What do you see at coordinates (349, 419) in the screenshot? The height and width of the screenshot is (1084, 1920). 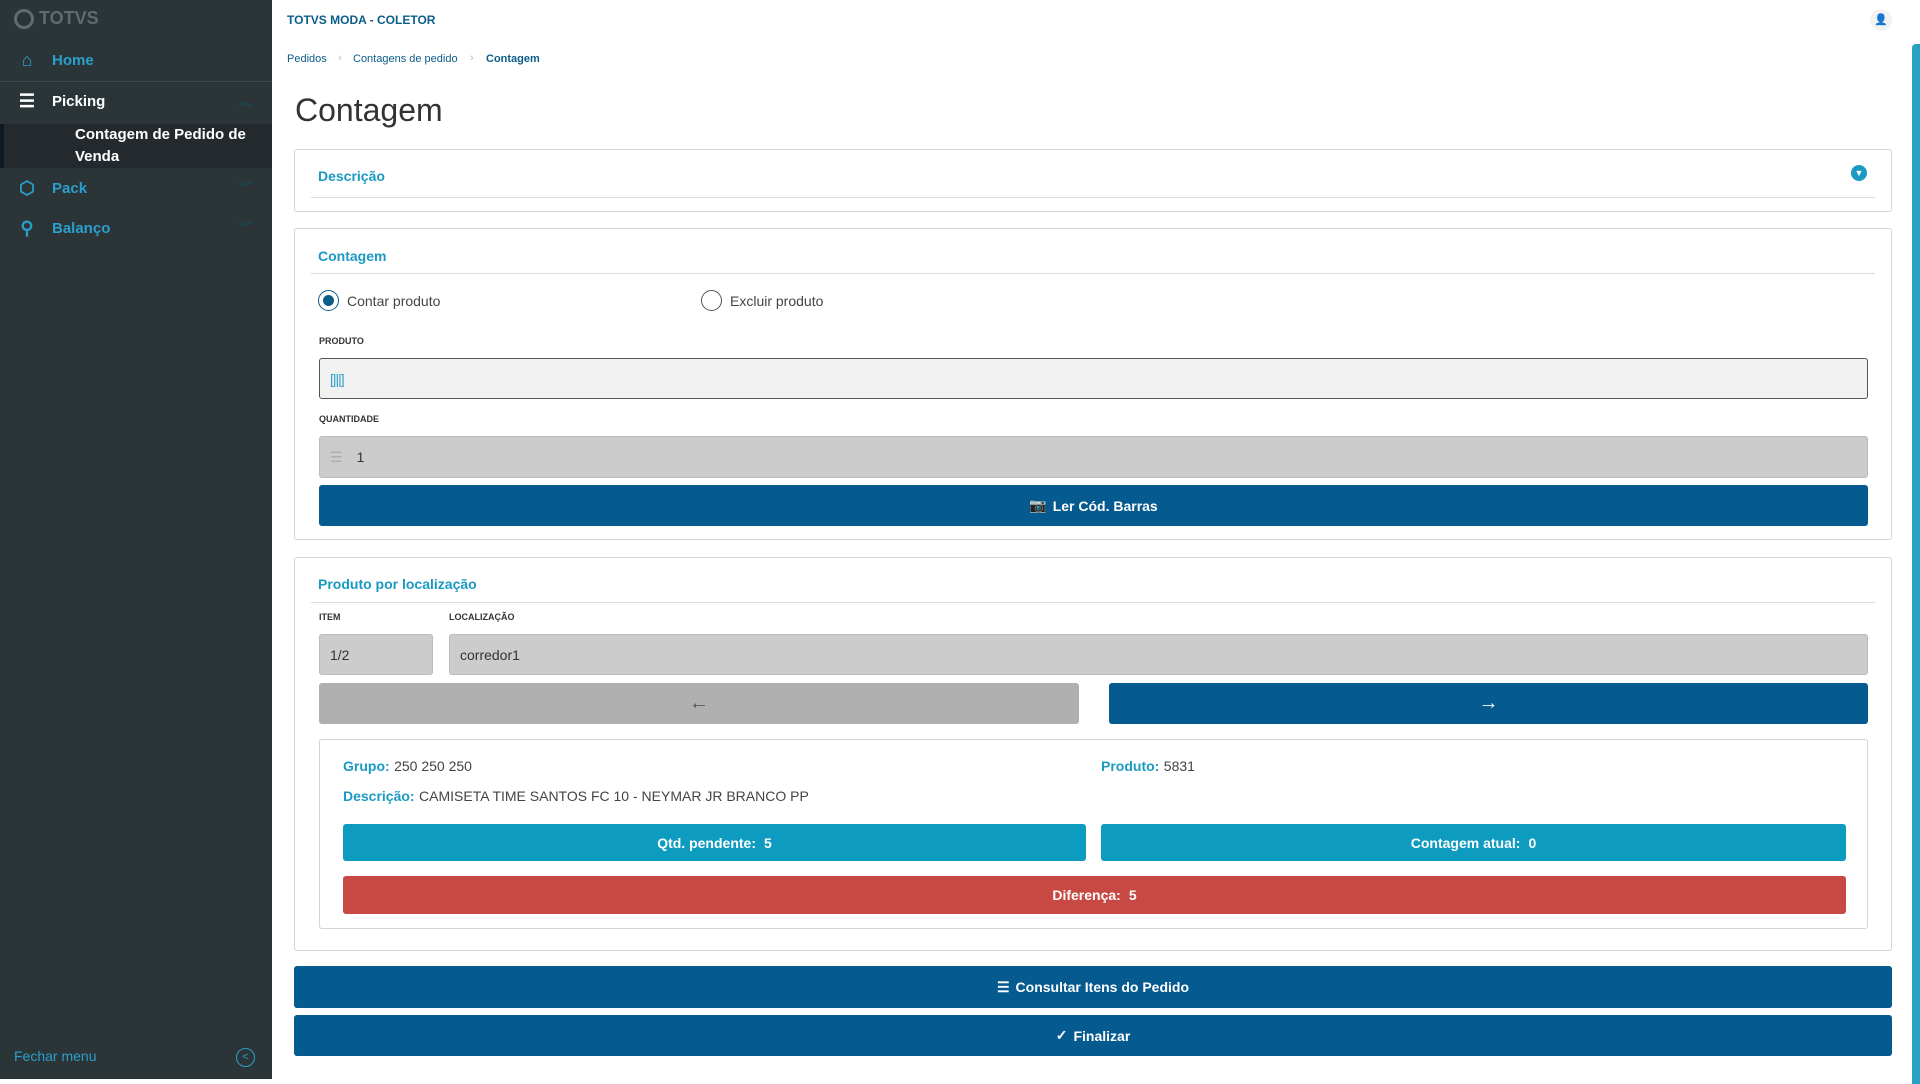 I see `quantidade-label: QUANTIDADE` at bounding box center [349, 419].